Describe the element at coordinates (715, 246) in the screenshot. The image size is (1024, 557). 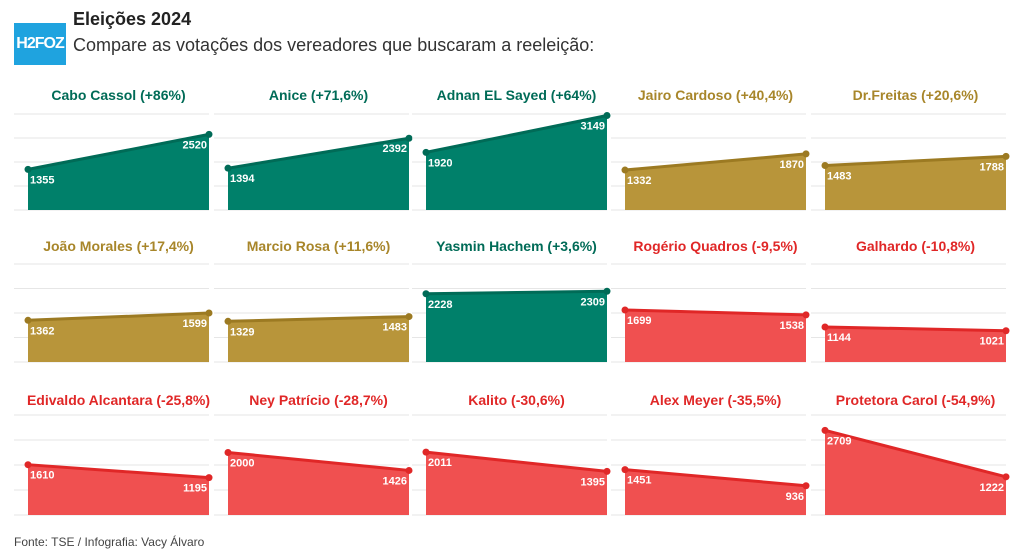
I see `panel-title: Rogério Quadros (-9,5%)` at that location.